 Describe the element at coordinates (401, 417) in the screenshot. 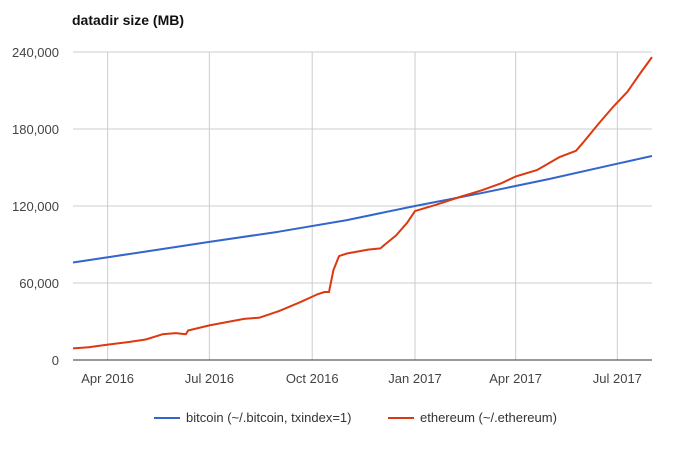

I see `legend-swatch-ethereum` at that location.